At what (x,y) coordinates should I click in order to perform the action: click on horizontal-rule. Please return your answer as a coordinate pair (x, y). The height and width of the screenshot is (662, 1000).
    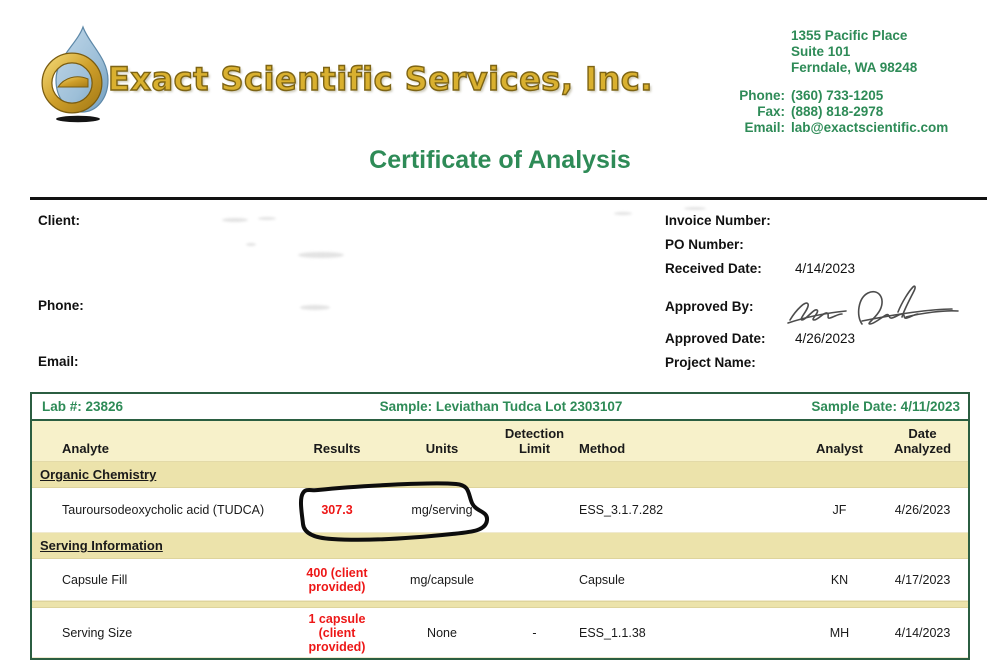
    Looking at the image, I should click on (508, 198).